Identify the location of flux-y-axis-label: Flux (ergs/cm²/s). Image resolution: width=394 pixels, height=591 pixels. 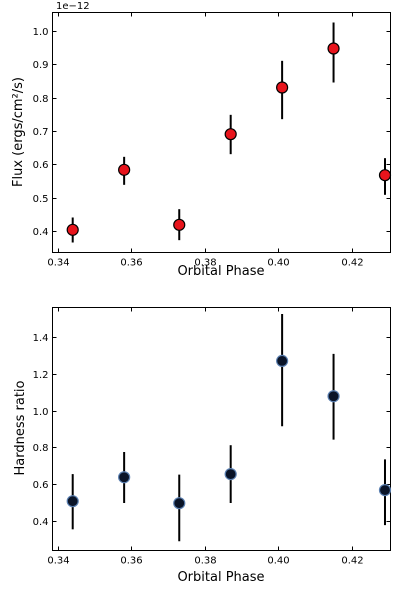
(18, 132).